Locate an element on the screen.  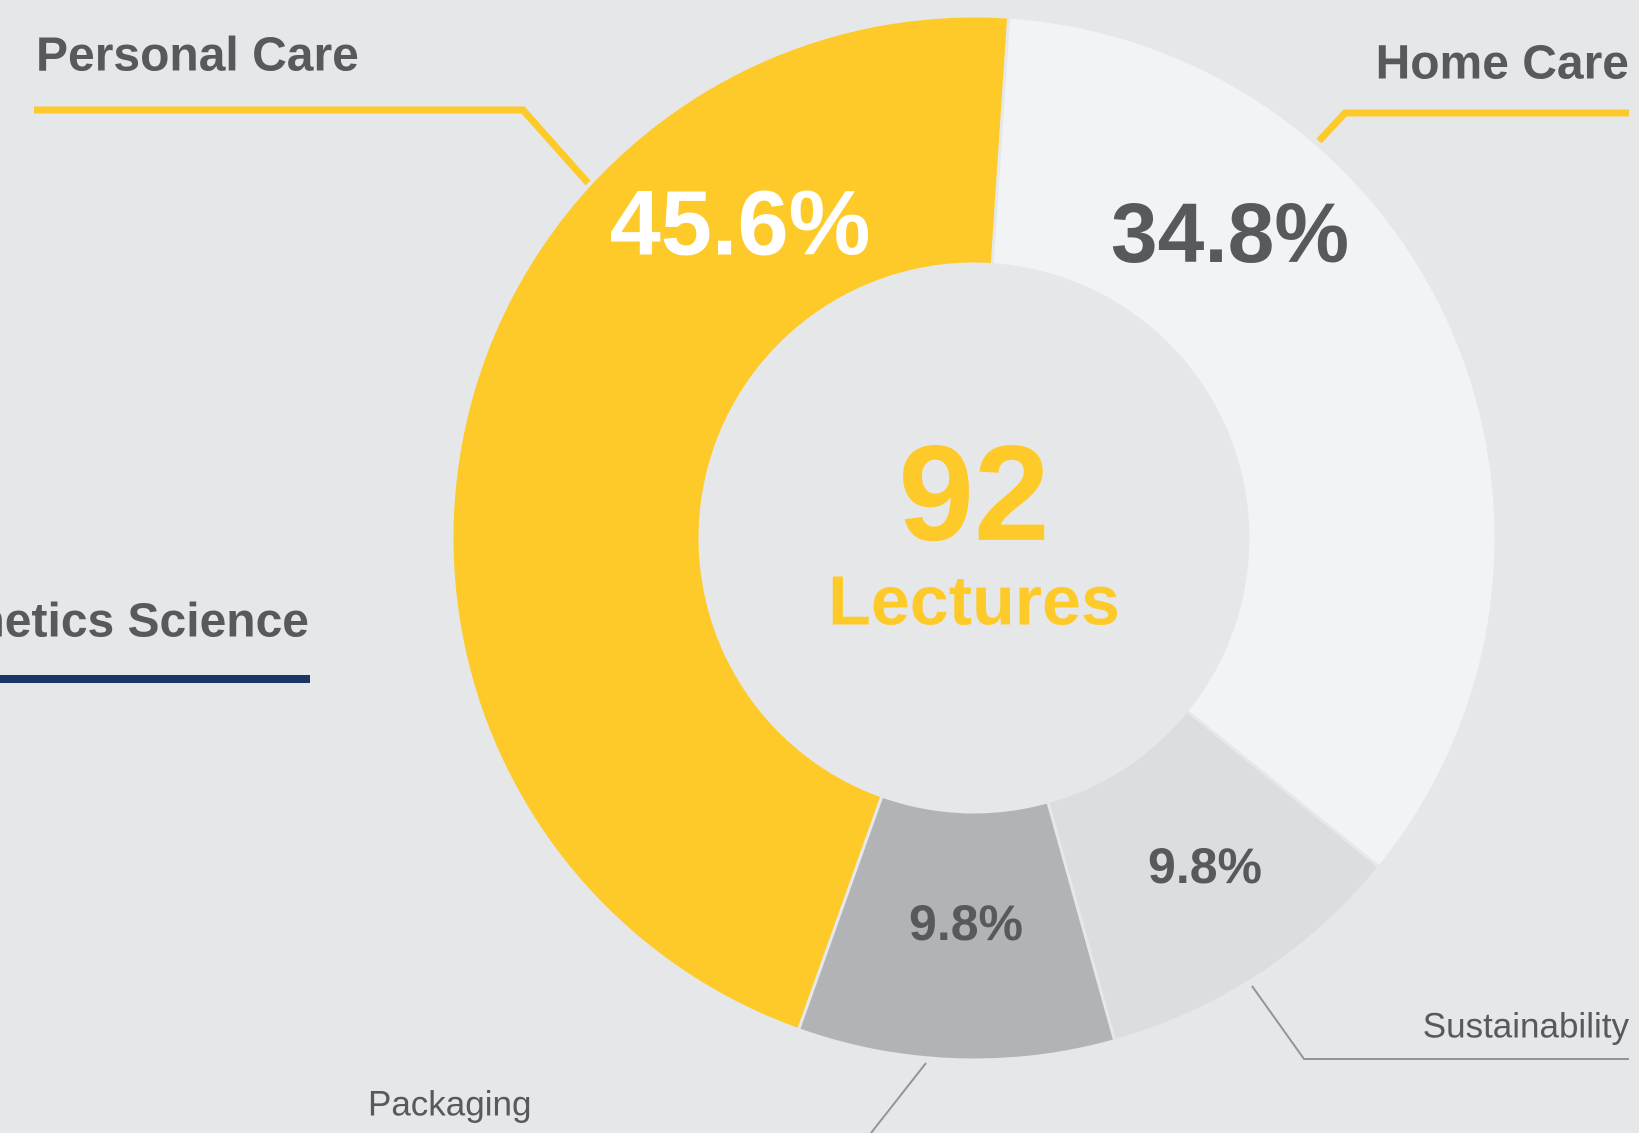
extra-label: Cosmetics Science is located at coordinates (154, 621).